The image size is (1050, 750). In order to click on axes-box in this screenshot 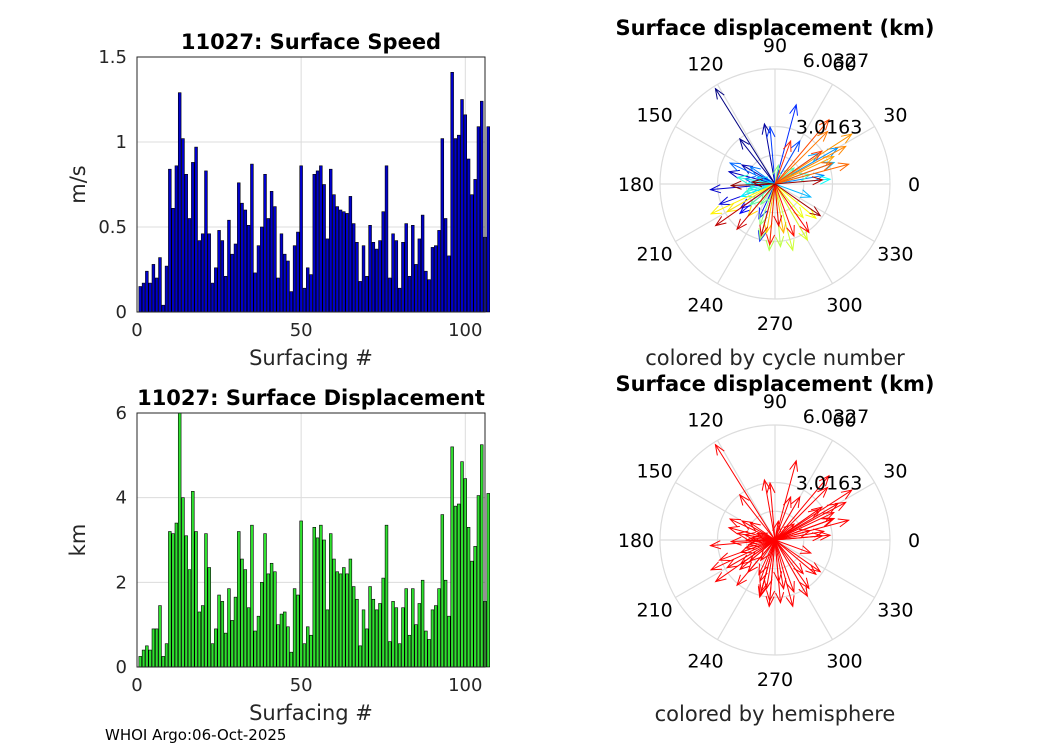, I will do `click(311, 184)`.